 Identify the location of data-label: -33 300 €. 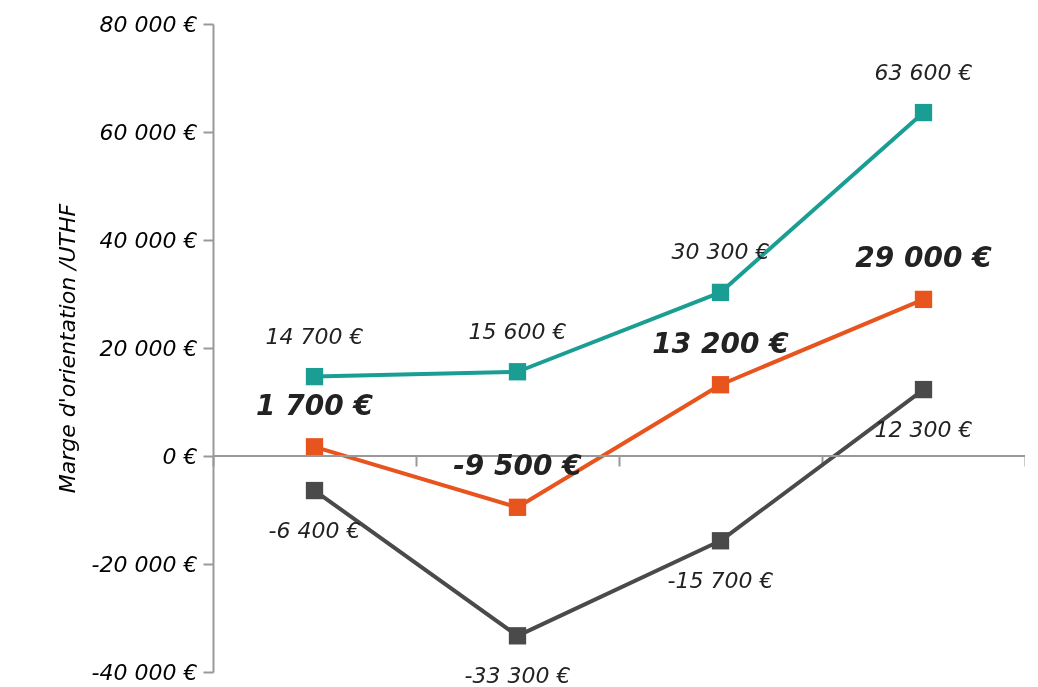
(517, 674).